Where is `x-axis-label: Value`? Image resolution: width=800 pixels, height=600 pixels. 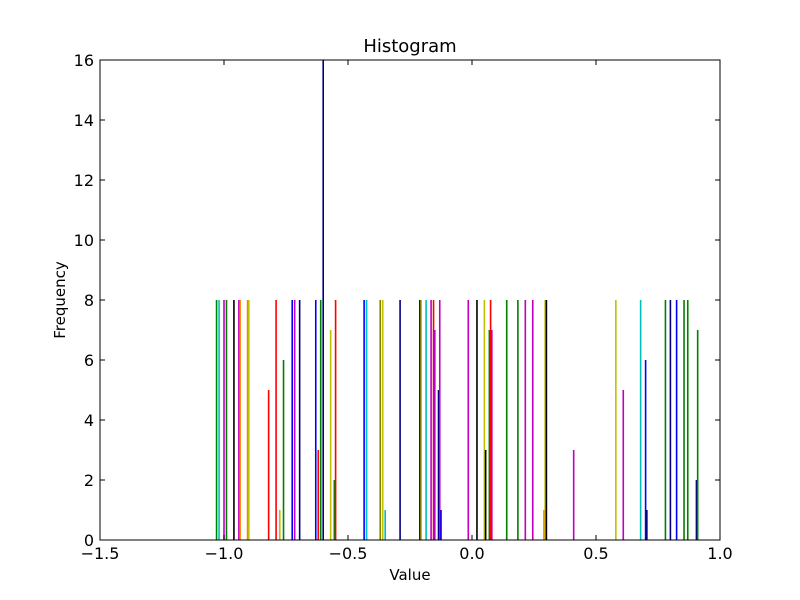 x-axis-label: Value is located at coordinates (409, 575).